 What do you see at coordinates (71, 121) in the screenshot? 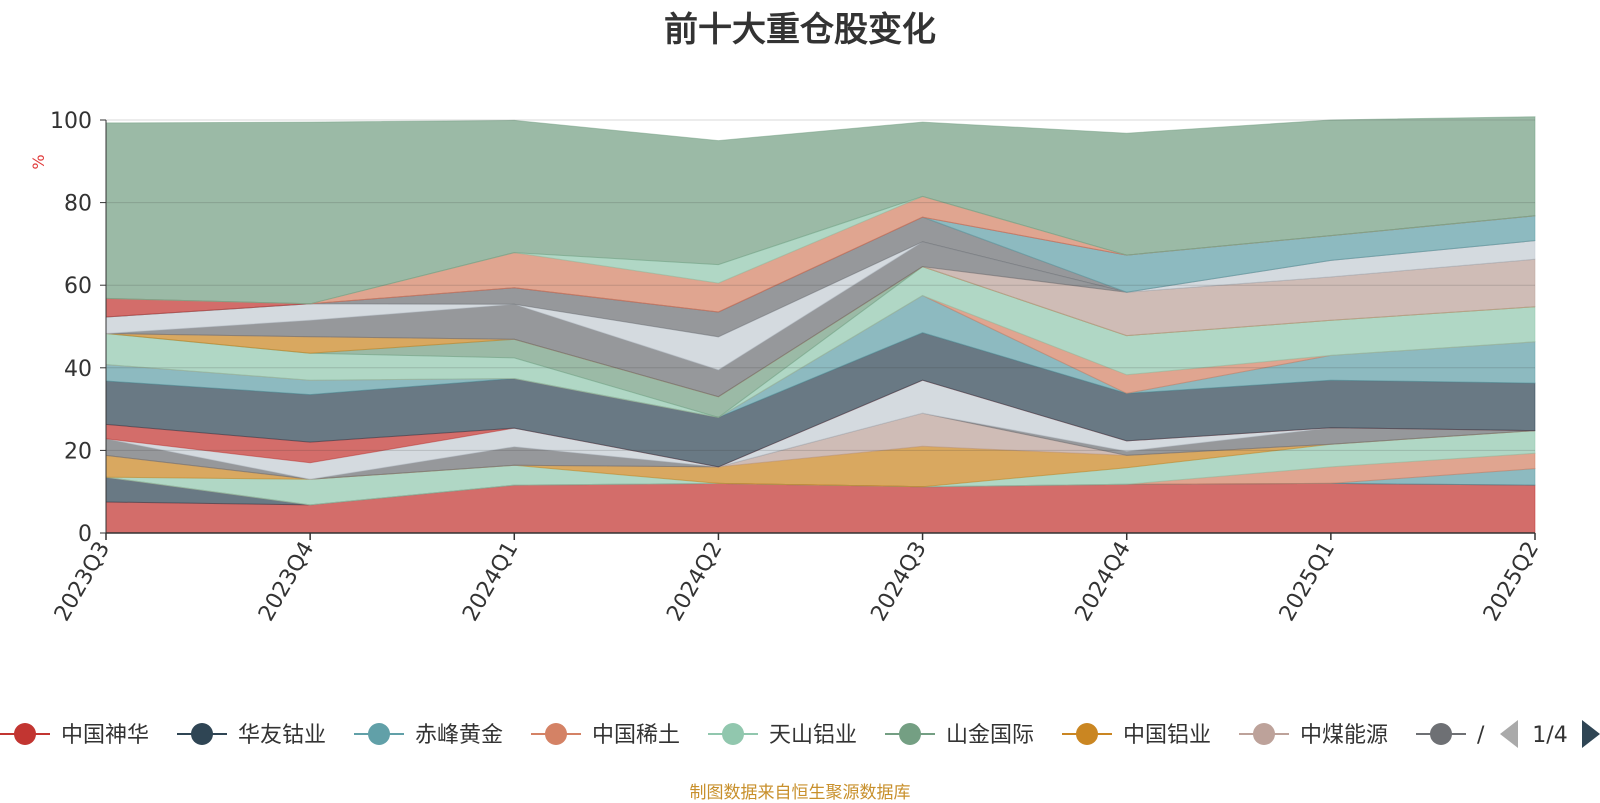
I see `y-tick-label: 100` at bounding box center [71, 121].